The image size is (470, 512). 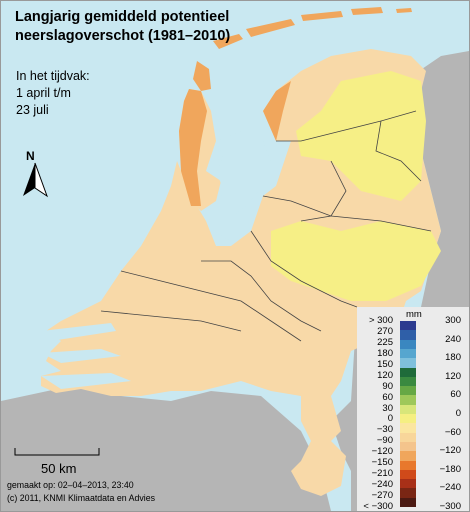 What do you see at coordinates (382, 474) in the screenshot?
I see `legend-left-label: −210` at bounding box center [382, 474].